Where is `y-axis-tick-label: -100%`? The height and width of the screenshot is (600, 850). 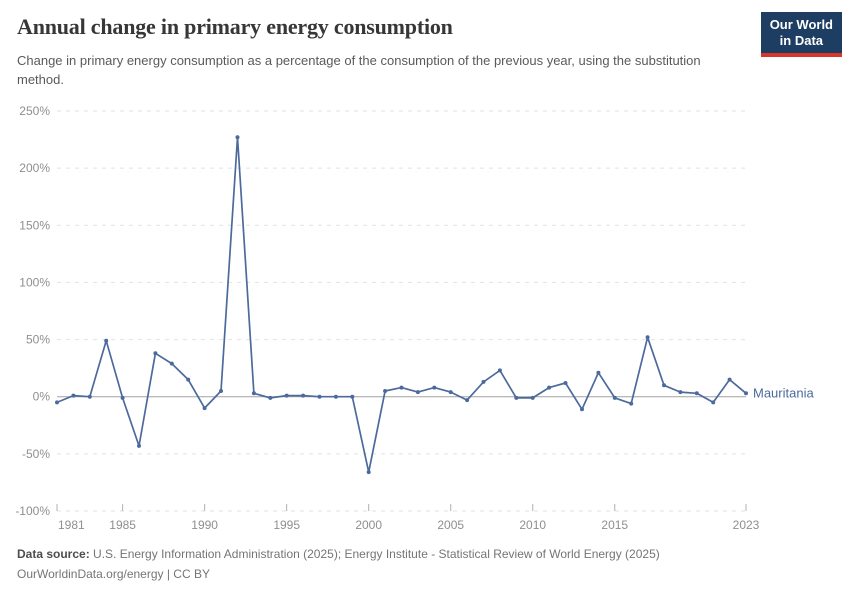
y-axis-tick-label: -100% is located at coordinates (32, 511).